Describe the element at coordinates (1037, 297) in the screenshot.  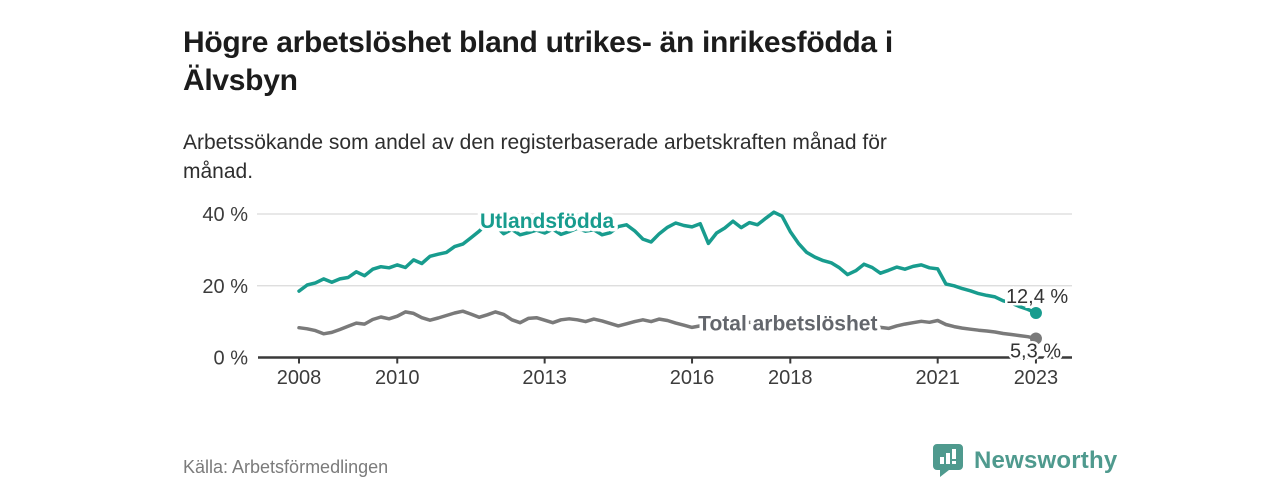
I see `end-value-label-utlandsfodda: 12,4 %` at that location.